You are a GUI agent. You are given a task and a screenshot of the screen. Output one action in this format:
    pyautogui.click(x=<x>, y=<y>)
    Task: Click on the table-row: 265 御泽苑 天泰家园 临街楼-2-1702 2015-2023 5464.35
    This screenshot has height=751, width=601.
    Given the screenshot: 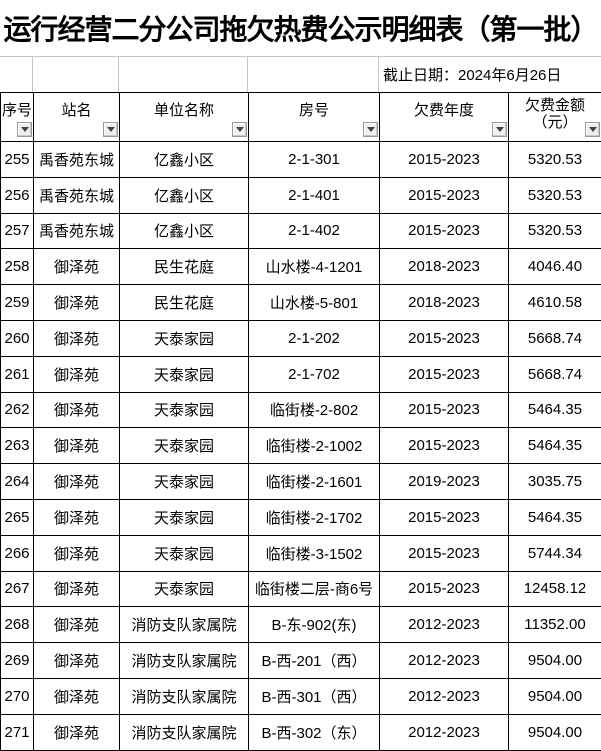 What is the action you would take?
    pyautogui.click(x=301, y=517)
    